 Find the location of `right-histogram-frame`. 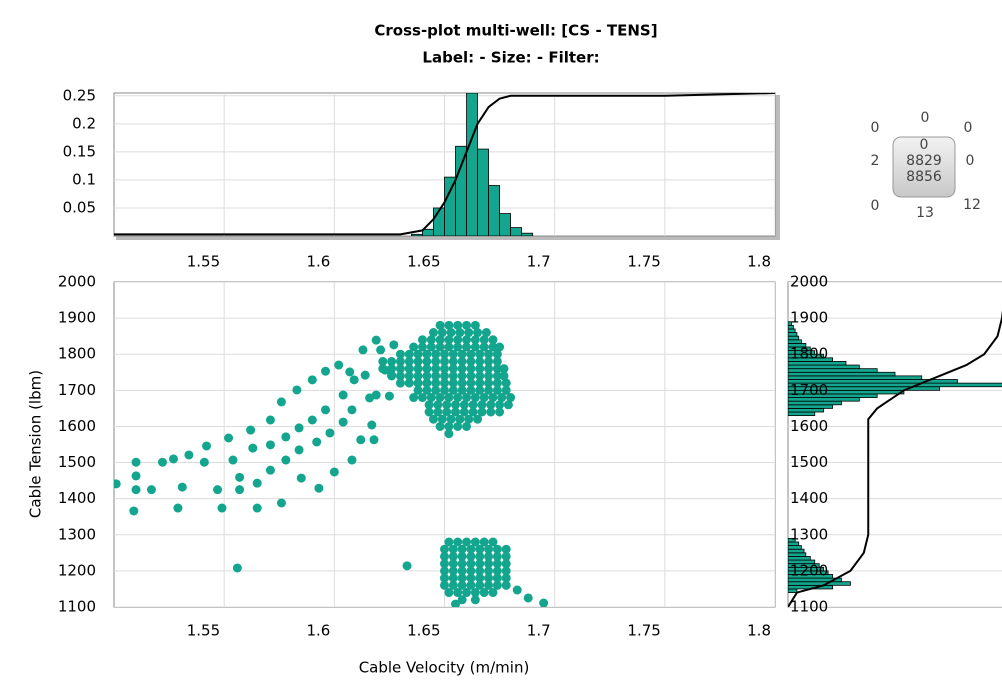

right-histogram-frame is located at coordinates (894, 444).